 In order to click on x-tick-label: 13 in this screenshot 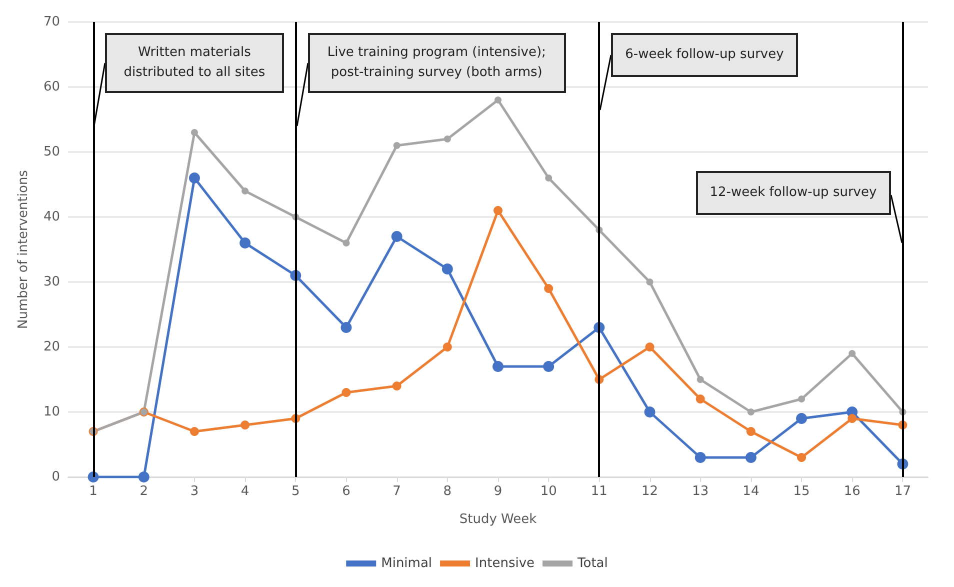, I will do `click(700, 491)`.